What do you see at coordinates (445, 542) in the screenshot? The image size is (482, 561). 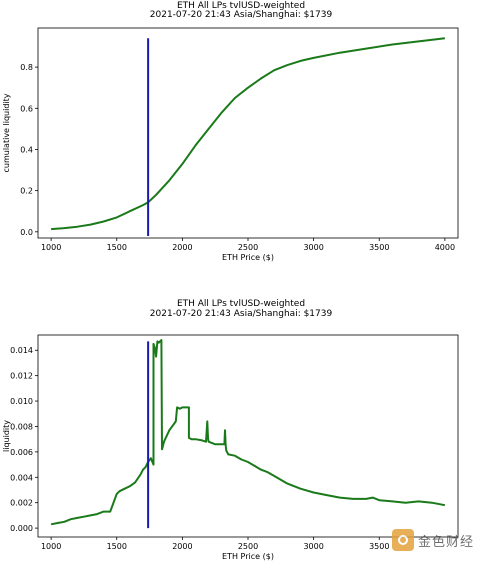 I see `watermark-text: 金色财经` at bounding box center [445, 542].